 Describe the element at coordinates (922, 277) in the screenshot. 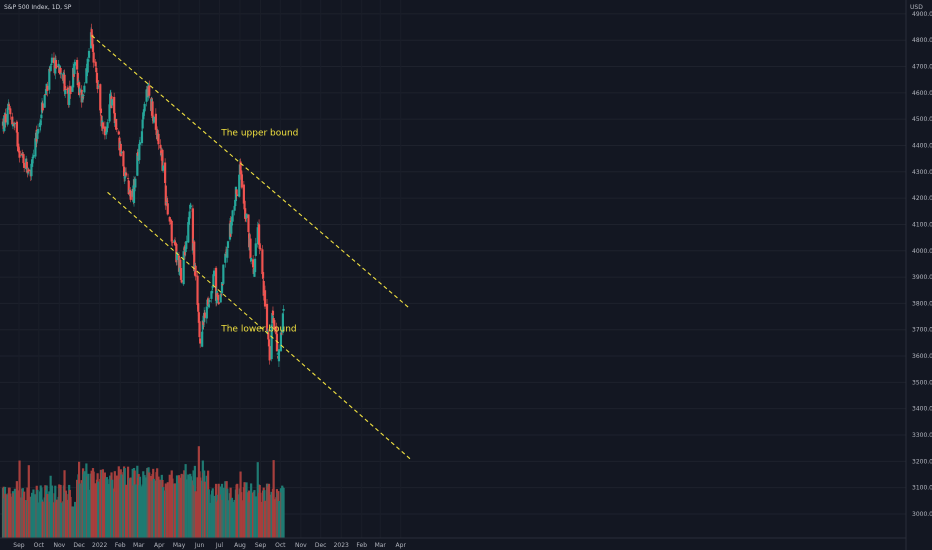

I see `y-tick-label: 3900.00` at that location.